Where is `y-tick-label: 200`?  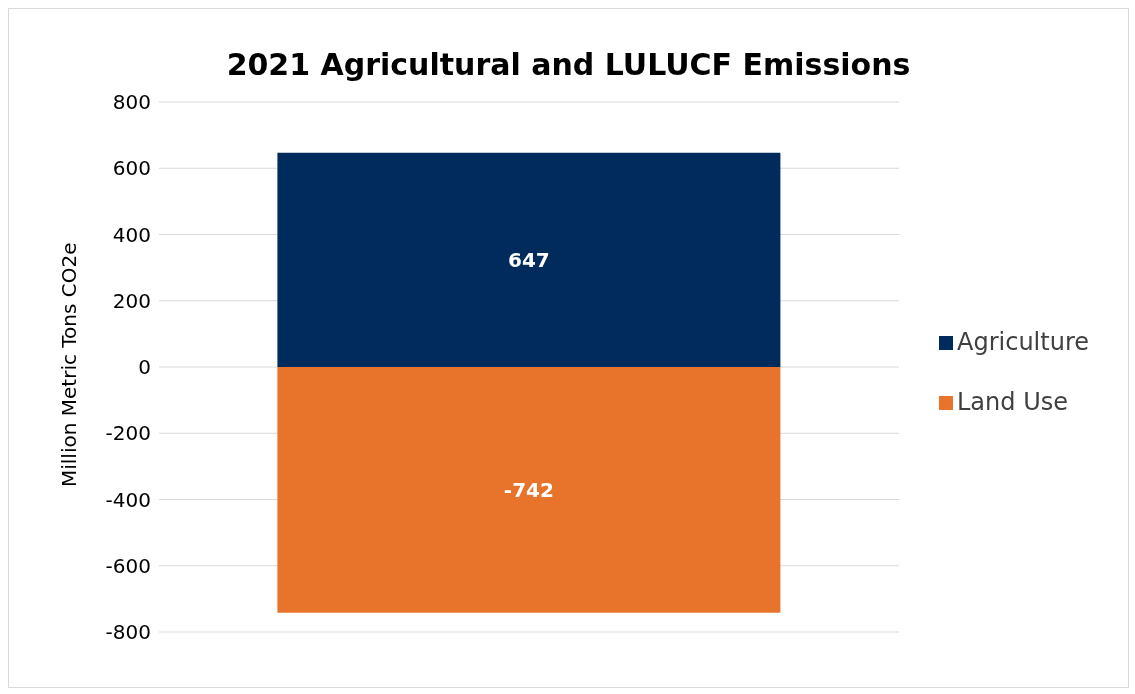 y-tick-label: 200 is located at coordinates (131, 300).